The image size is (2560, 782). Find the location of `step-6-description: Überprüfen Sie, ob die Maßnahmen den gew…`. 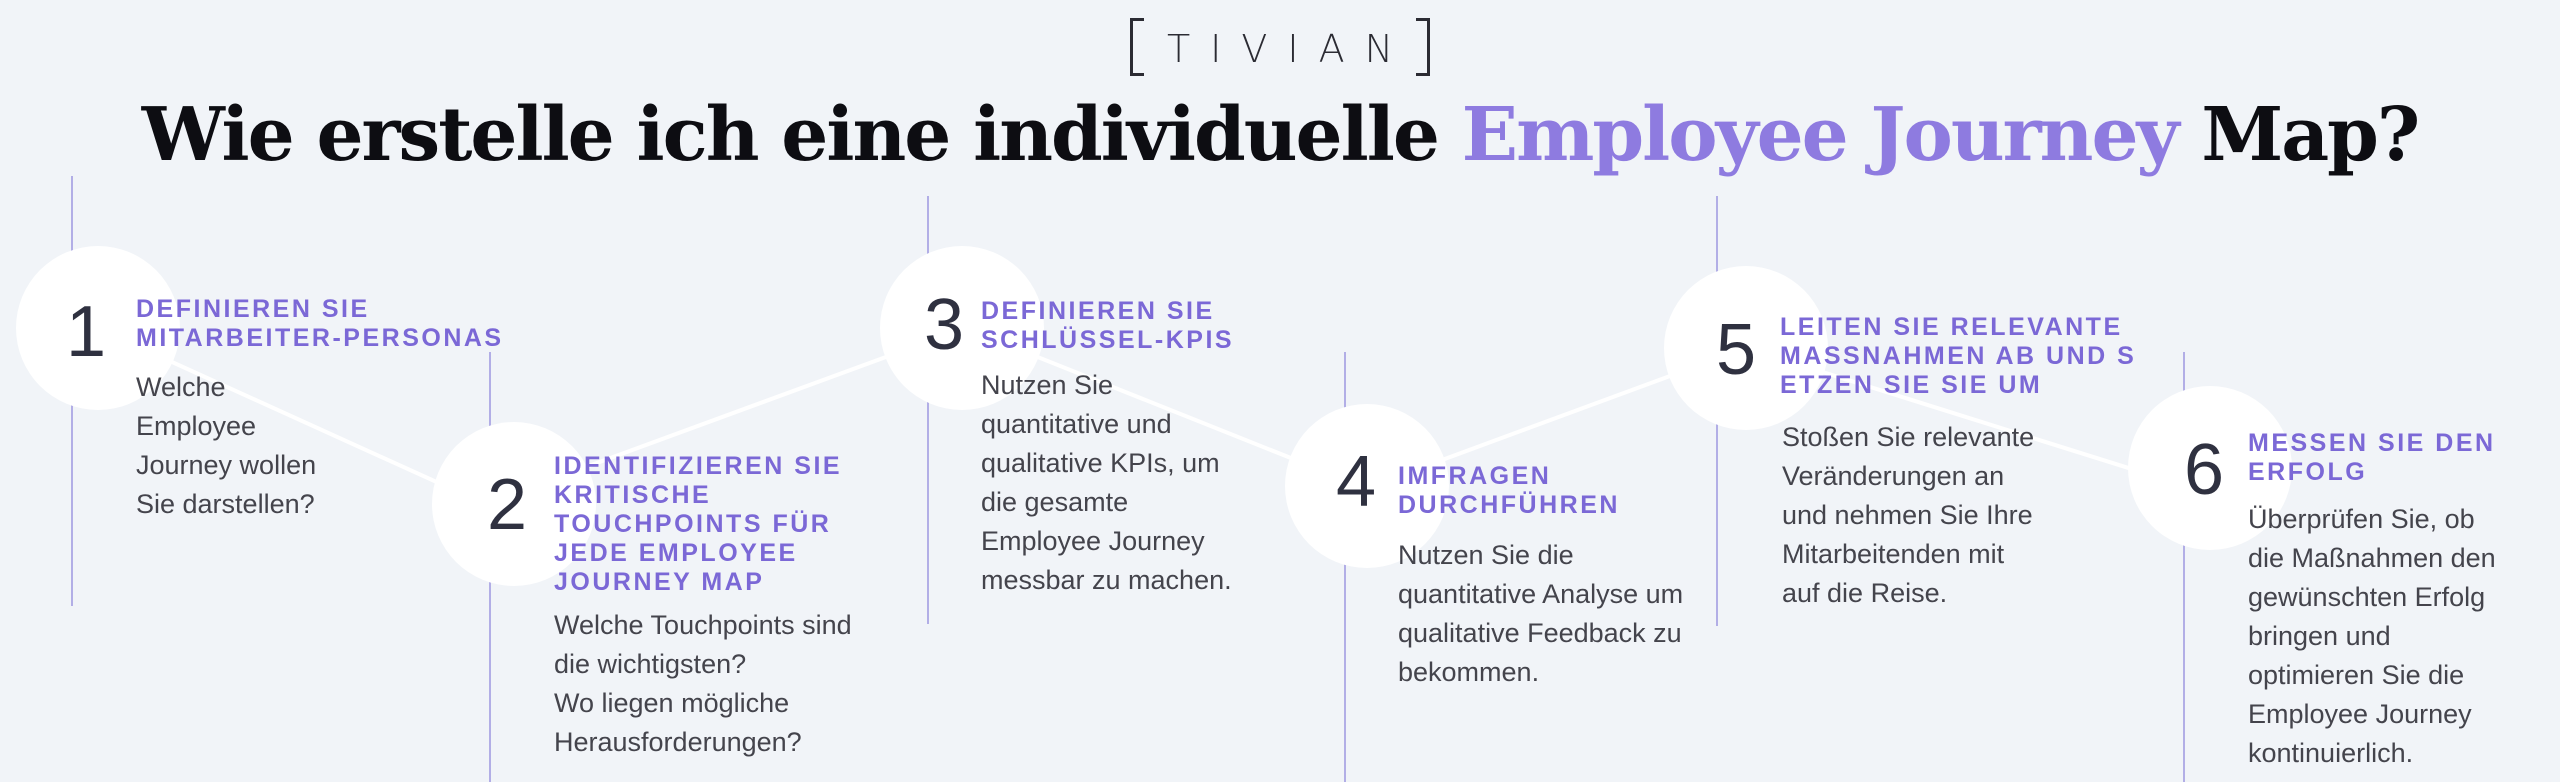

step-6-description: Überprüfen Sie, ob die Maßnahmen den gew… is located at coordinates (2372, 636).